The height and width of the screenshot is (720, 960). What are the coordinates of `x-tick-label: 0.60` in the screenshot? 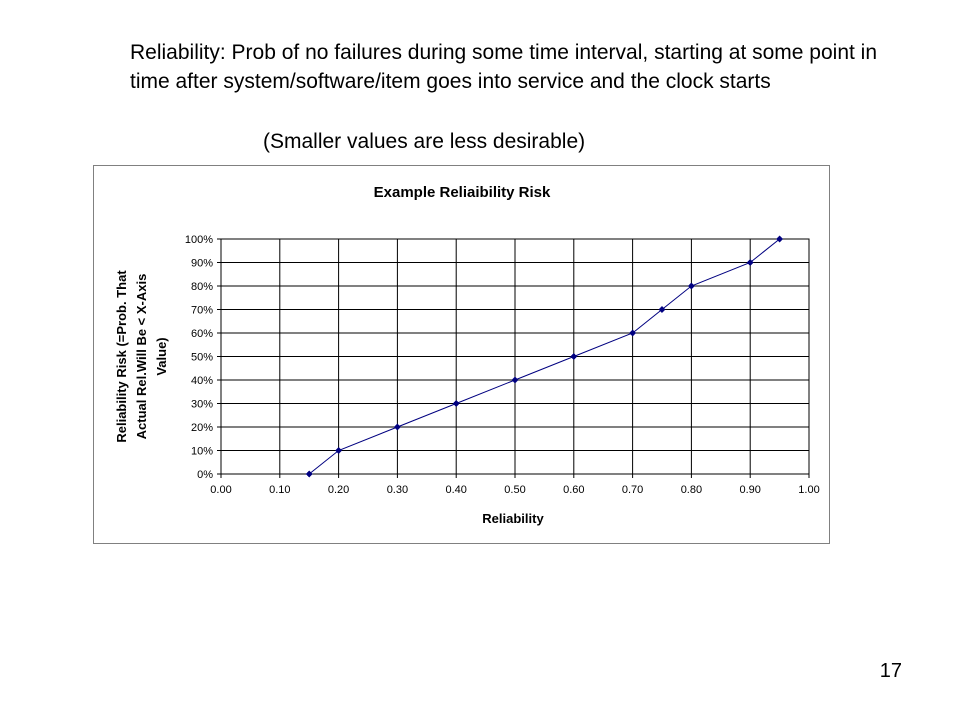 It's located at (573, 490).